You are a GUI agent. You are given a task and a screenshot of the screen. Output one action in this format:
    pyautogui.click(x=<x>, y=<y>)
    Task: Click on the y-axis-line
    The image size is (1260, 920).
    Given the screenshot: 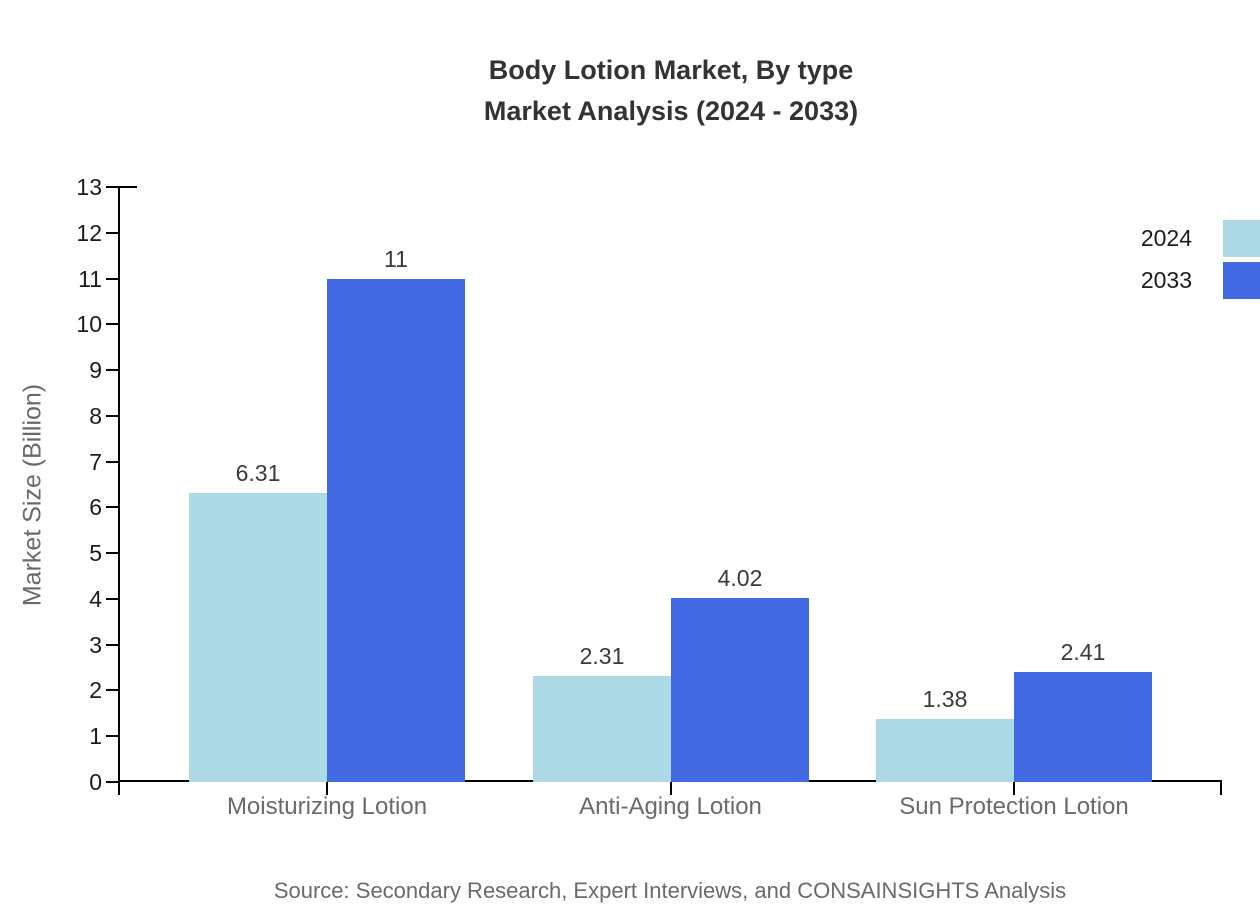 What is the action you would take?
    pyautogui.click(x=119, y=490)
    